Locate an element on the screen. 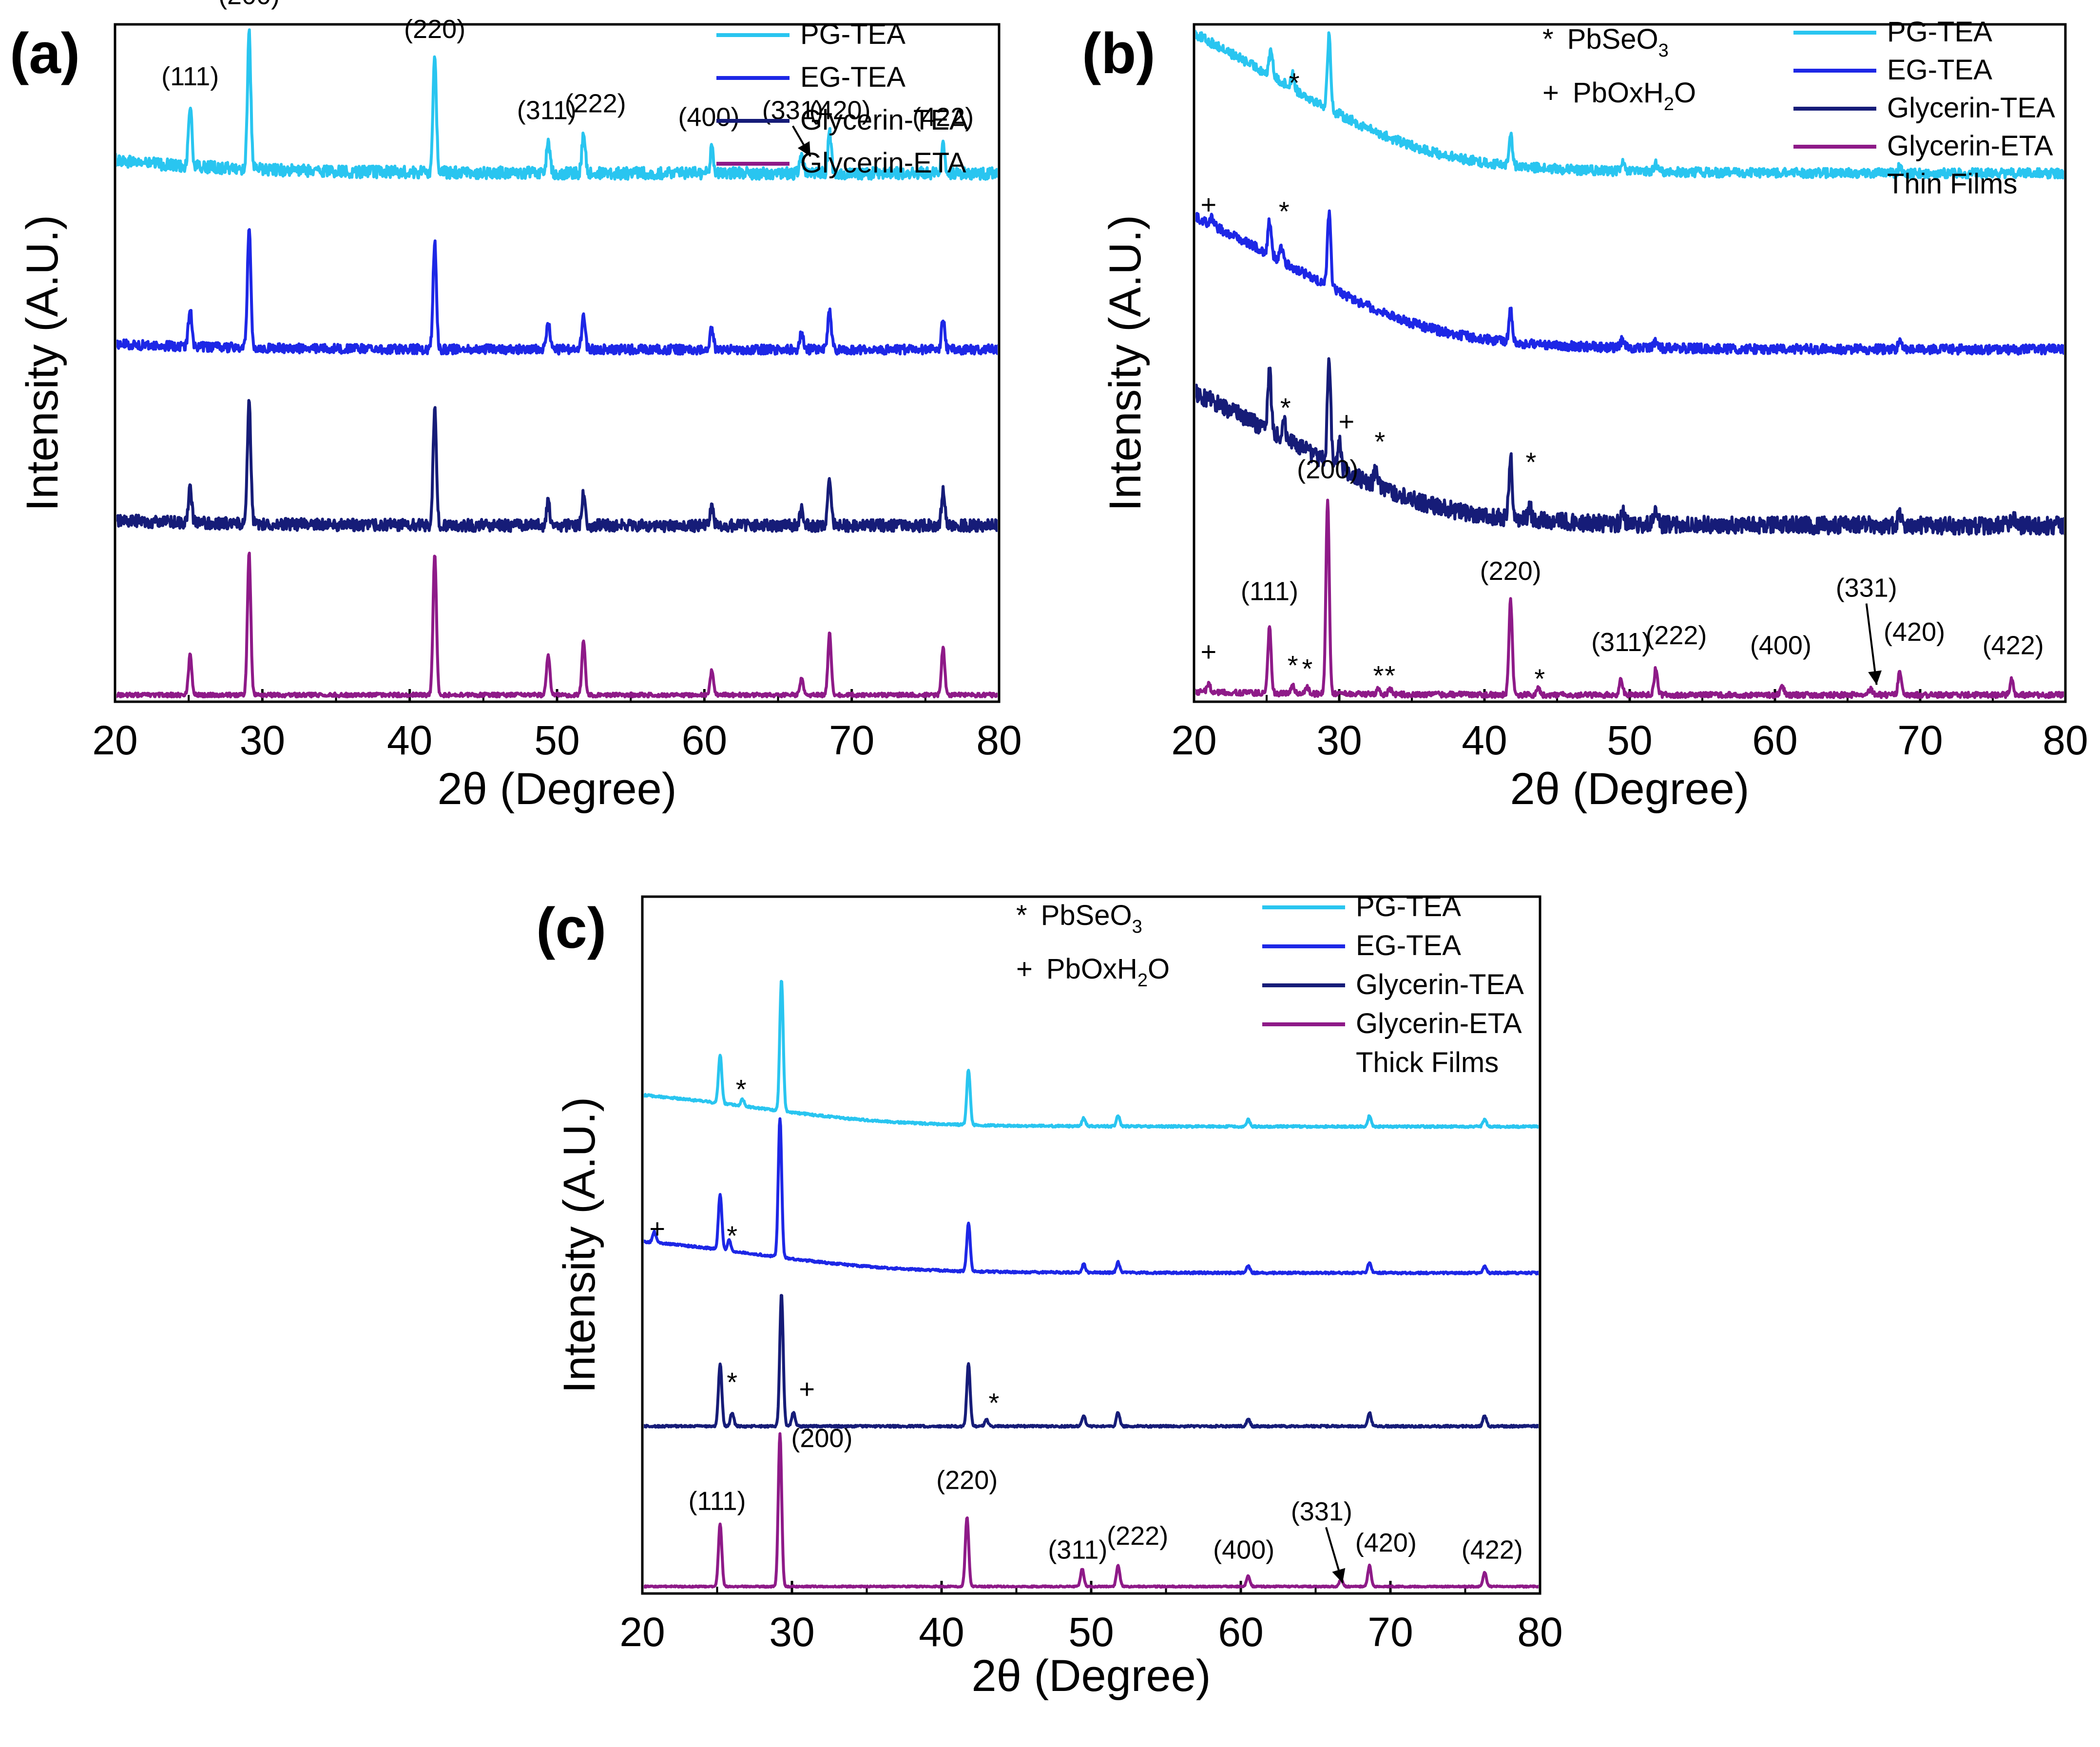  legend: PG-TEA EG-TEA Glycerin-TEA Glycerin-ETA is located at coordinates (842, 99).